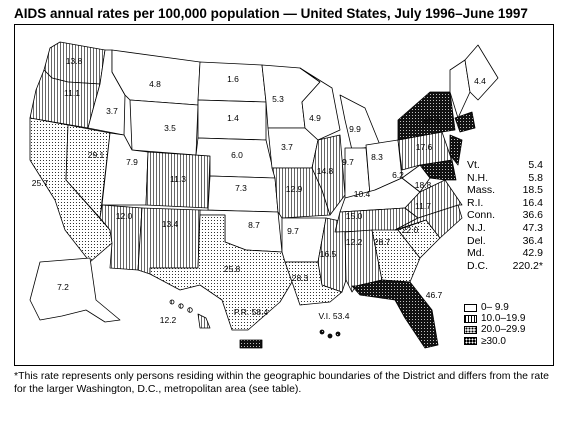  What do you see at coordinates (505, 177) in the screenshot?
I see `table-row: N.H. 5.8` at bounding box center [505, 177].